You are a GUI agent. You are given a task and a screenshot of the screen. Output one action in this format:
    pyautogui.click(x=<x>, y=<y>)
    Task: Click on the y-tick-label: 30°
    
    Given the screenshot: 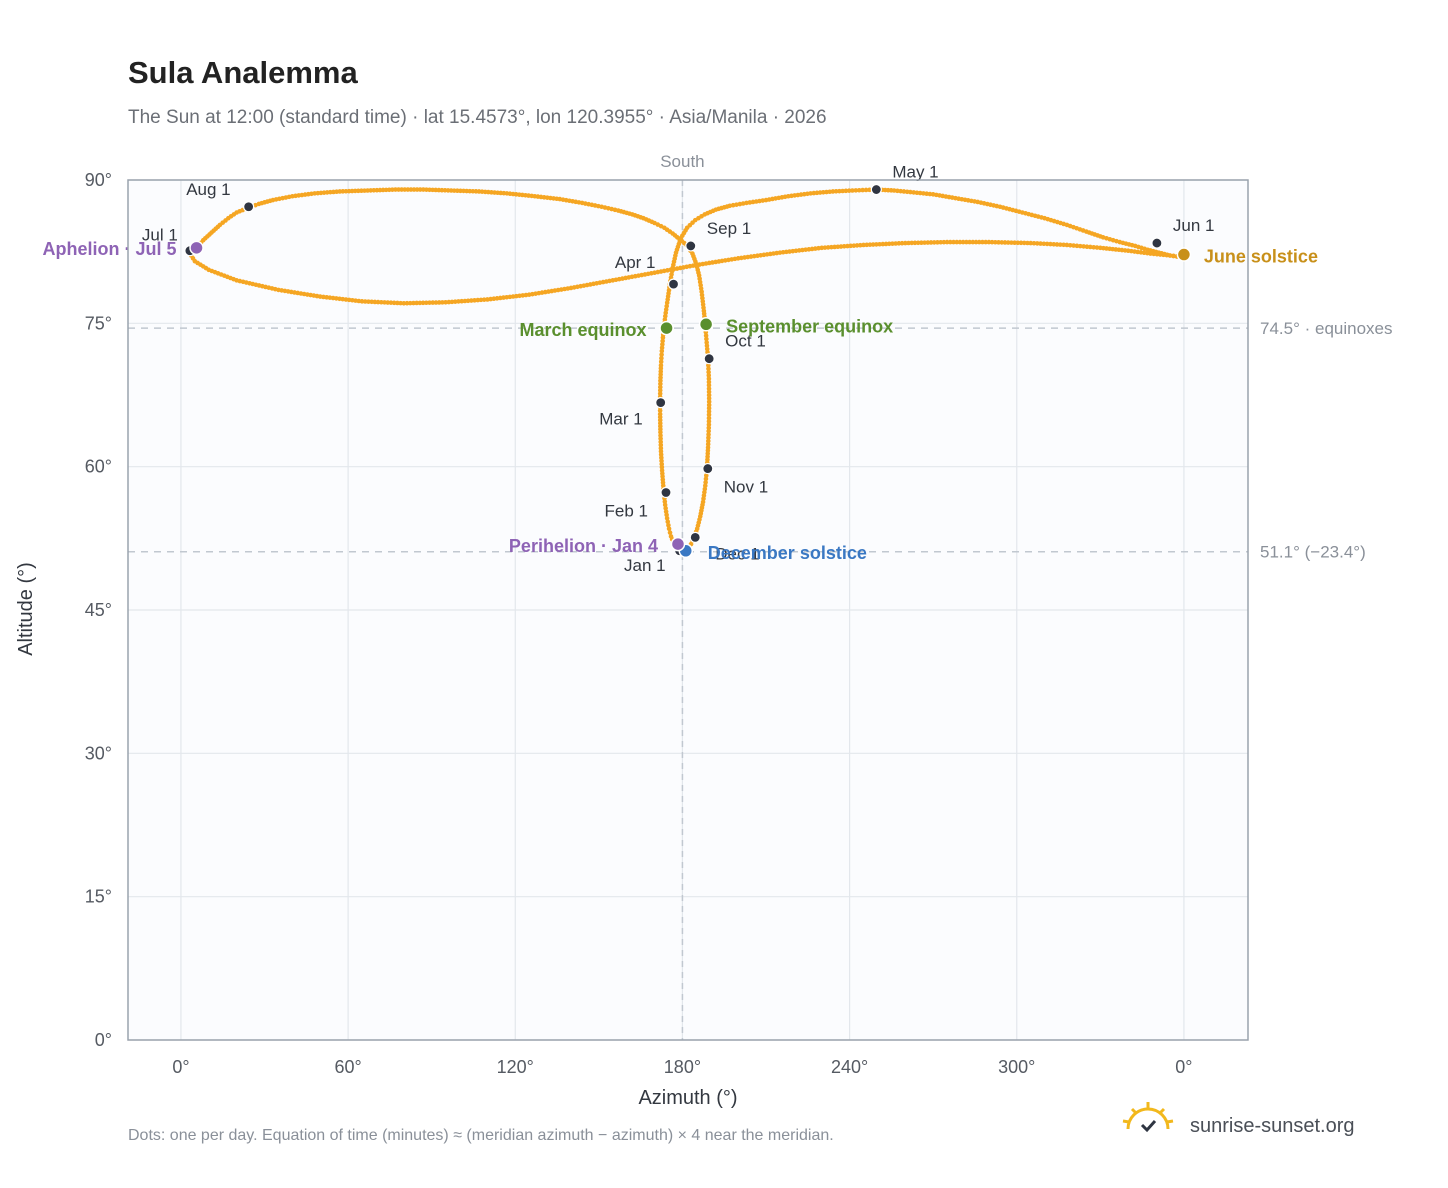 What is the action you would take?
    pyautogui.click(x=98, y=753)
    